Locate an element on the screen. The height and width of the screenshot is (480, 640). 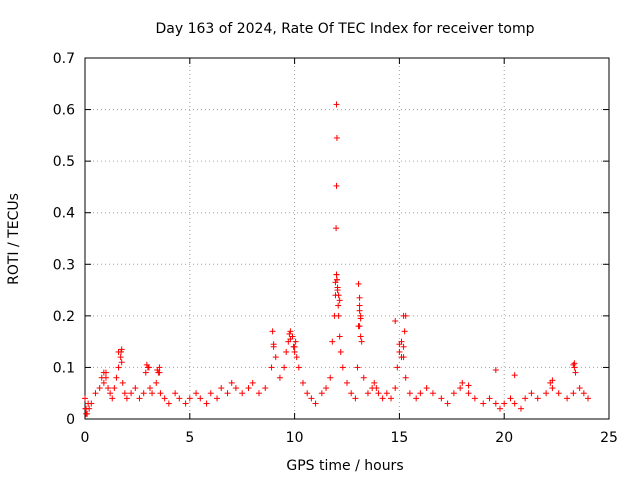
x-tick-label: 15 is located at coordinates (399, 438).